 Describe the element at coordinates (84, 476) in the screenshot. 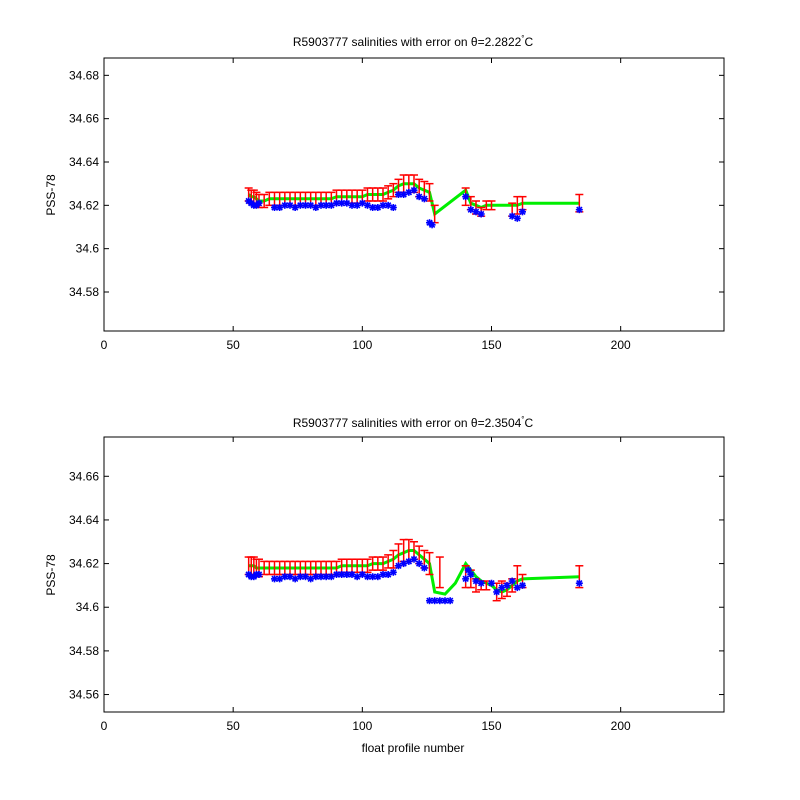

I see `bottom-ytick-label: 34.66` at that location.